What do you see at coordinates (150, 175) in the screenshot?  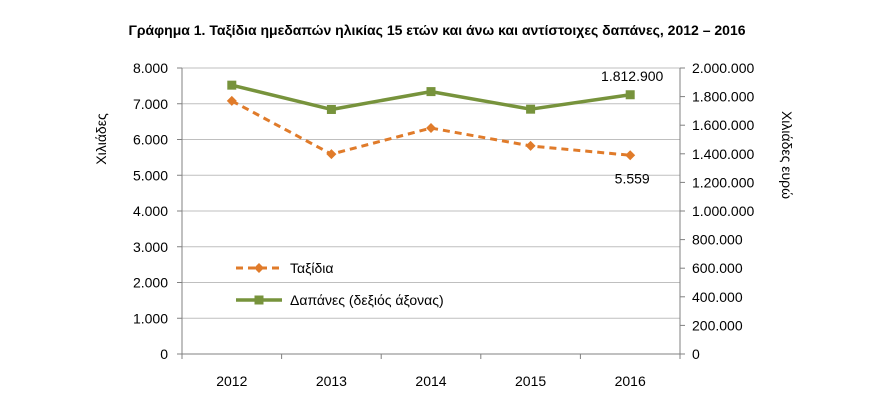 I see `left-tick-label: 5.000` at bounding box center [150, 175].